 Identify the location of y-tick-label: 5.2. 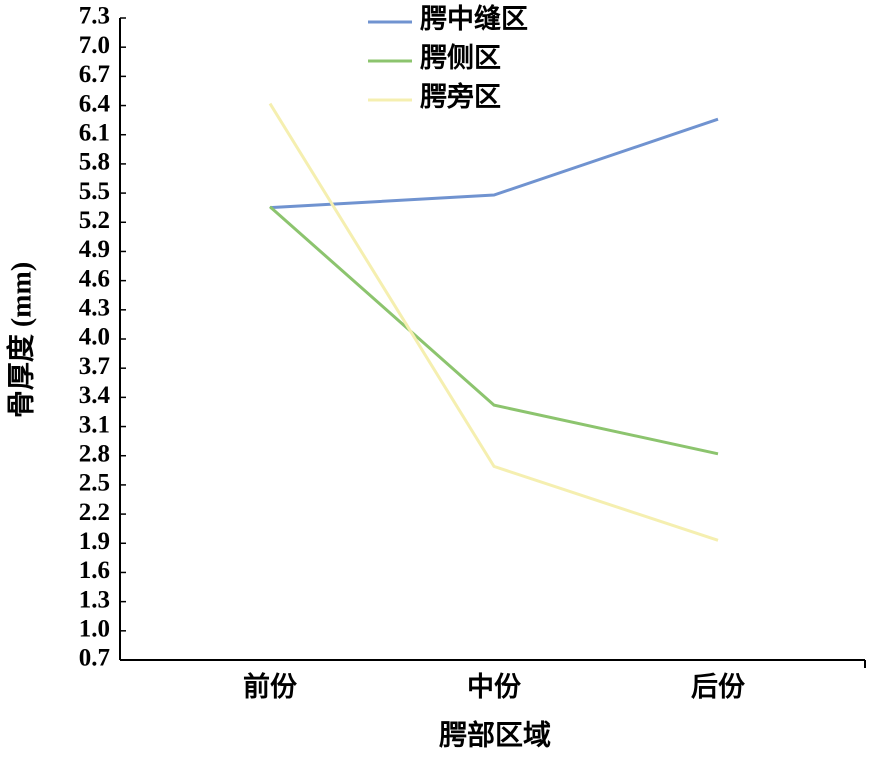
(94, 220).